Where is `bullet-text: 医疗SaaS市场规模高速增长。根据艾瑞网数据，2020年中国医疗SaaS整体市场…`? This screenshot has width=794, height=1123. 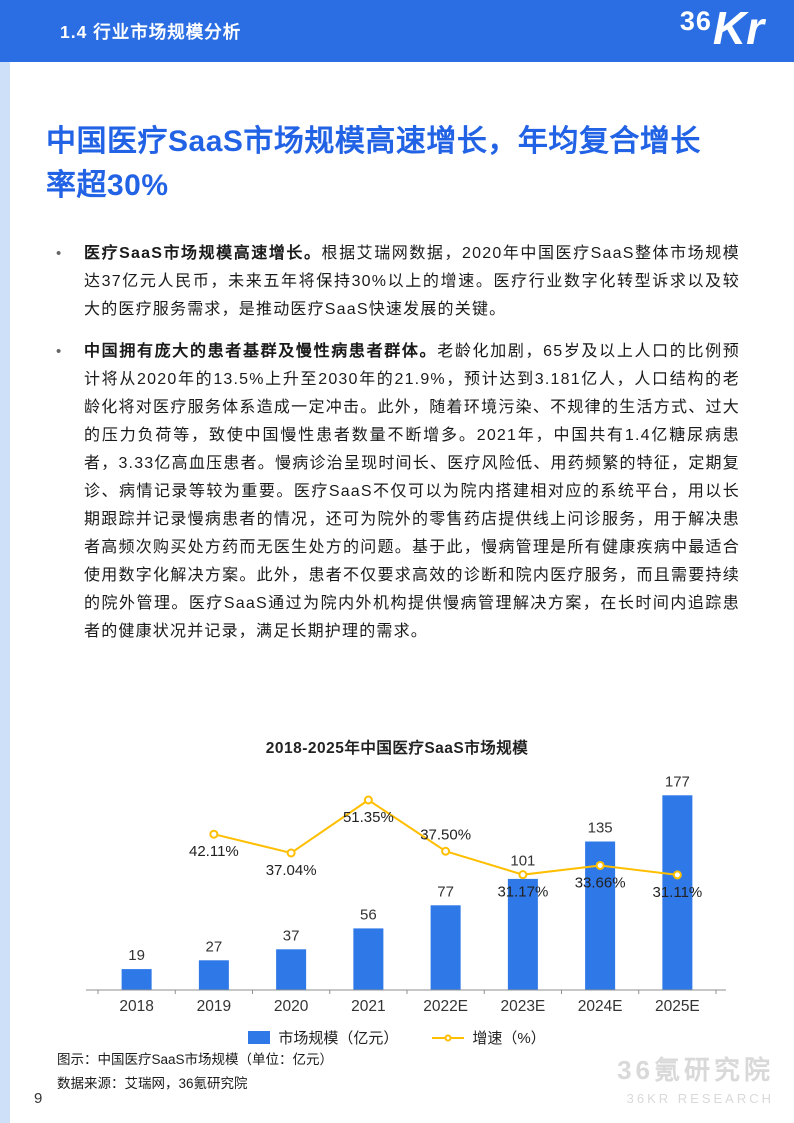
bullet-text: 医疗SaaS市场规模高速增长。根据艾瑞网数据，2020年中国医疗SaaS整体市场… is located at coordinates (412, 282).